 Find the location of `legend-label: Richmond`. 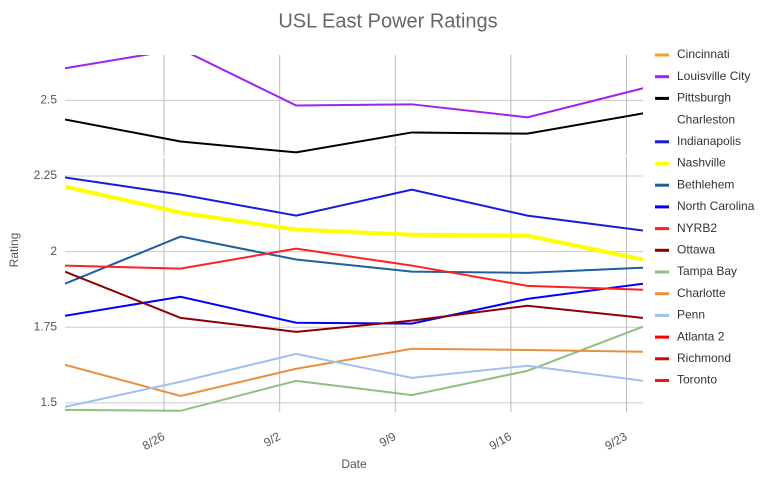

legend-label: Richmond is located at coordinates (704, 358).